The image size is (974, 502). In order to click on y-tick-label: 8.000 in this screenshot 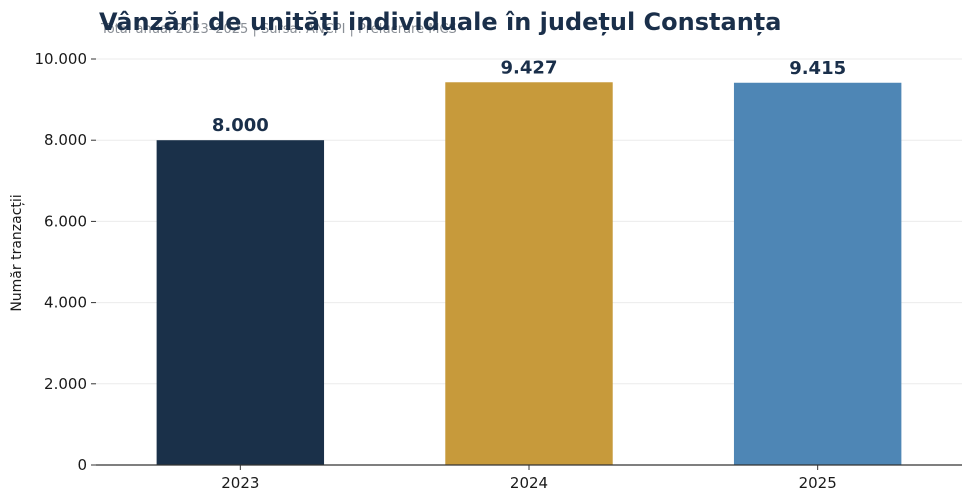, I will do `click(65, 140)`.